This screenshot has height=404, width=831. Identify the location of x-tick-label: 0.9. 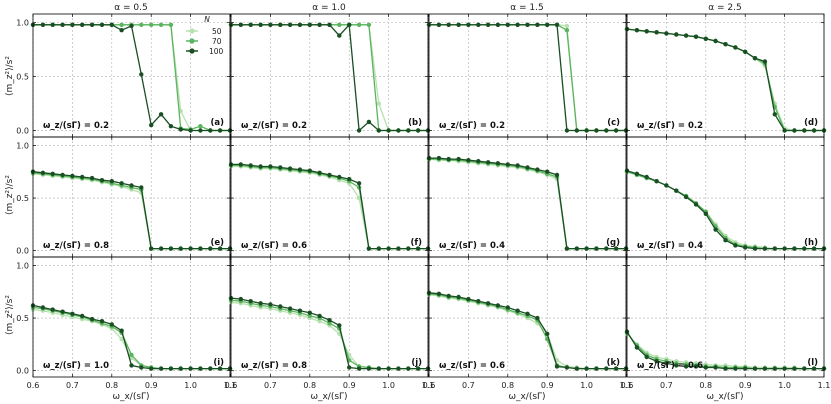
(349, 385).